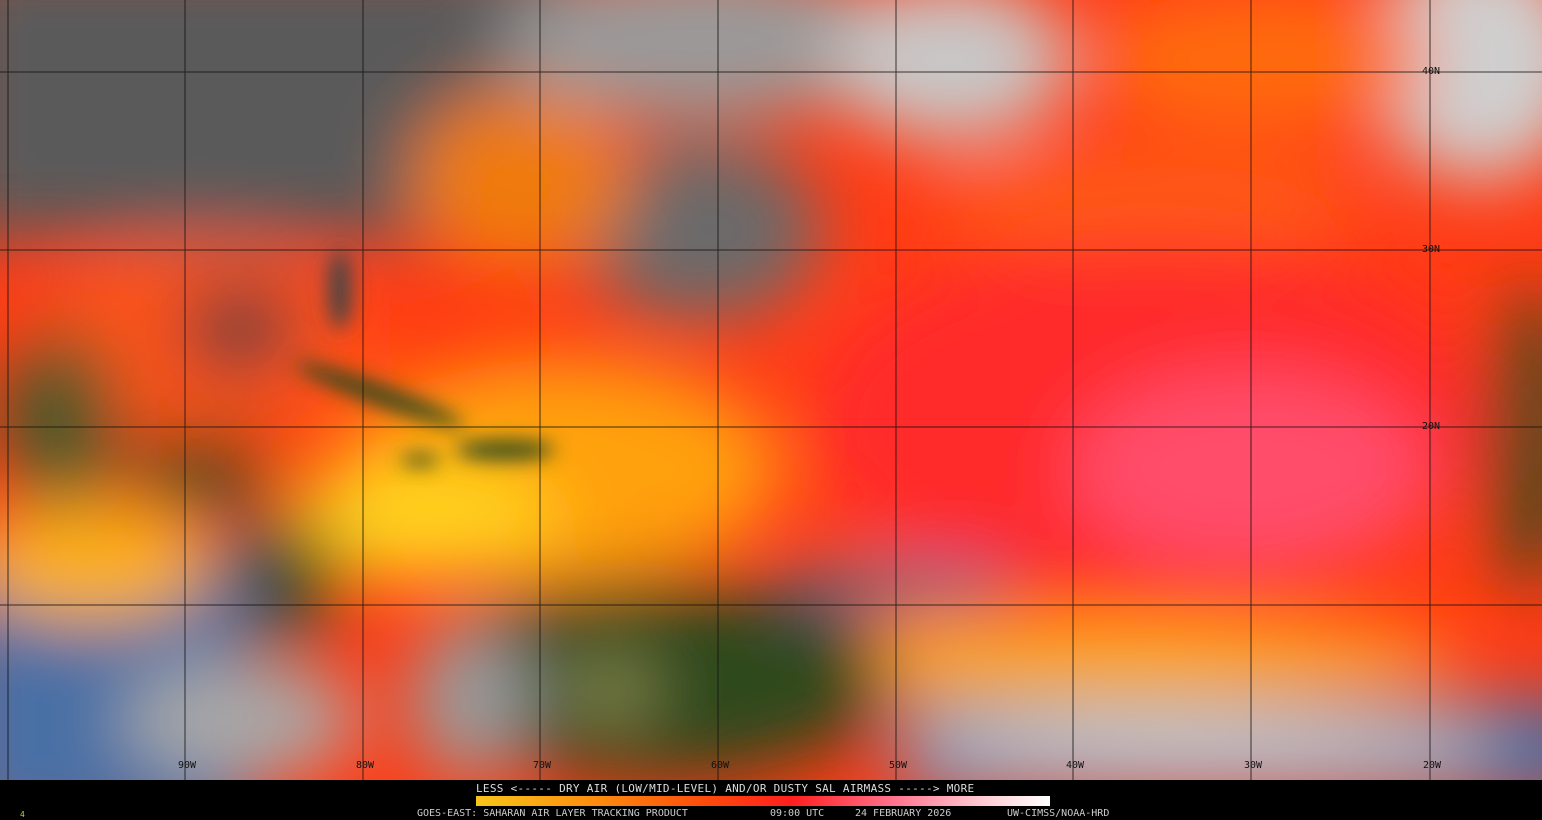 This screenshot has height=820, width=1542. Describe the element at coordinates (797, 813) in the screenshot. I see `observation-time: 09:00 UTC` at that location.